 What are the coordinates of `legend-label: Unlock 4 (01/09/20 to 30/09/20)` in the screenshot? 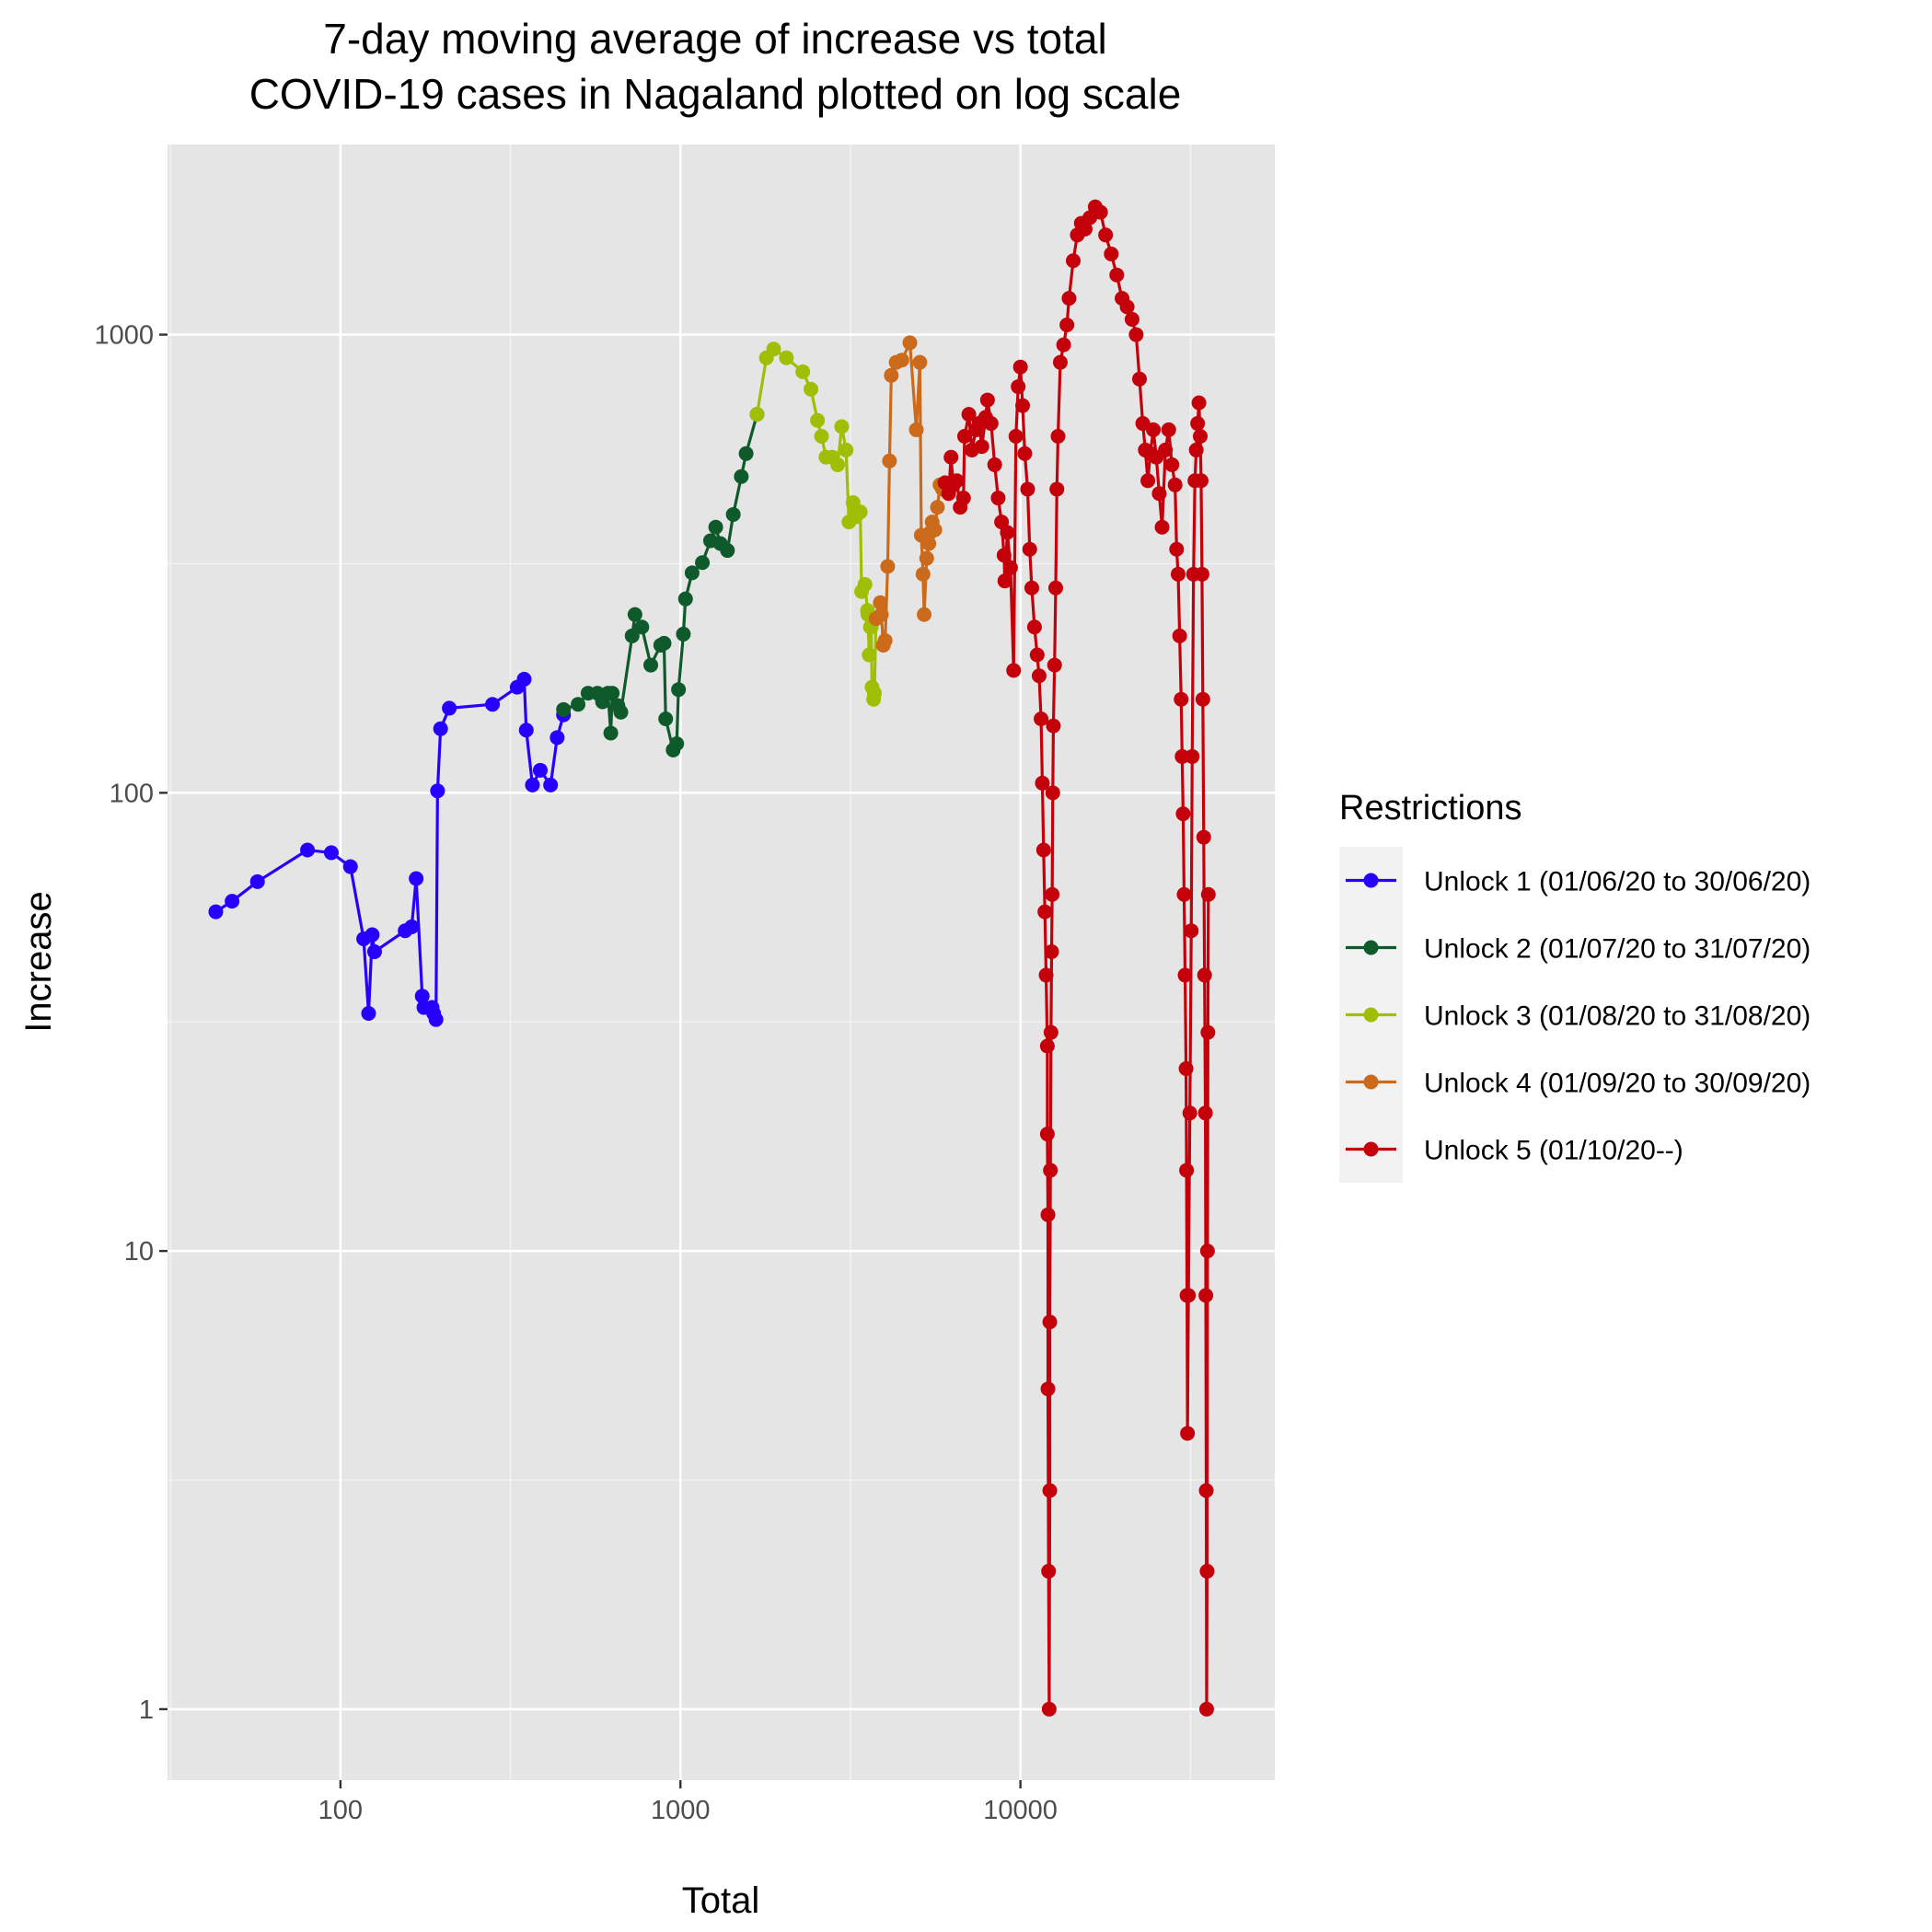 It's located at (1618, 1084).